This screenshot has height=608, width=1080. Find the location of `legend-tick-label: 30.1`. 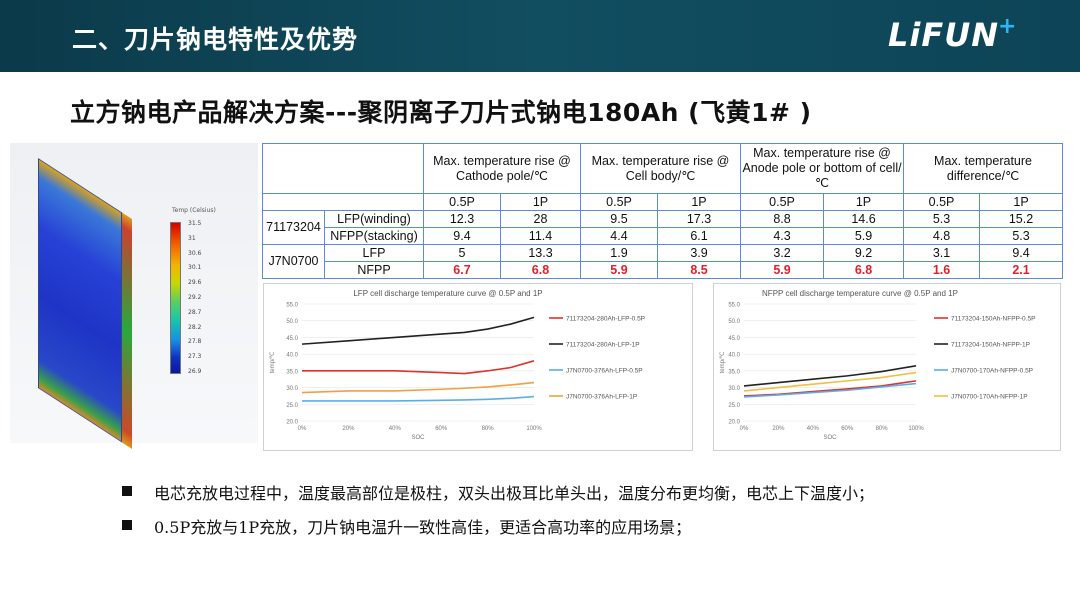

legend-tick-label: 30.1 is located at coordinates (195, 268).